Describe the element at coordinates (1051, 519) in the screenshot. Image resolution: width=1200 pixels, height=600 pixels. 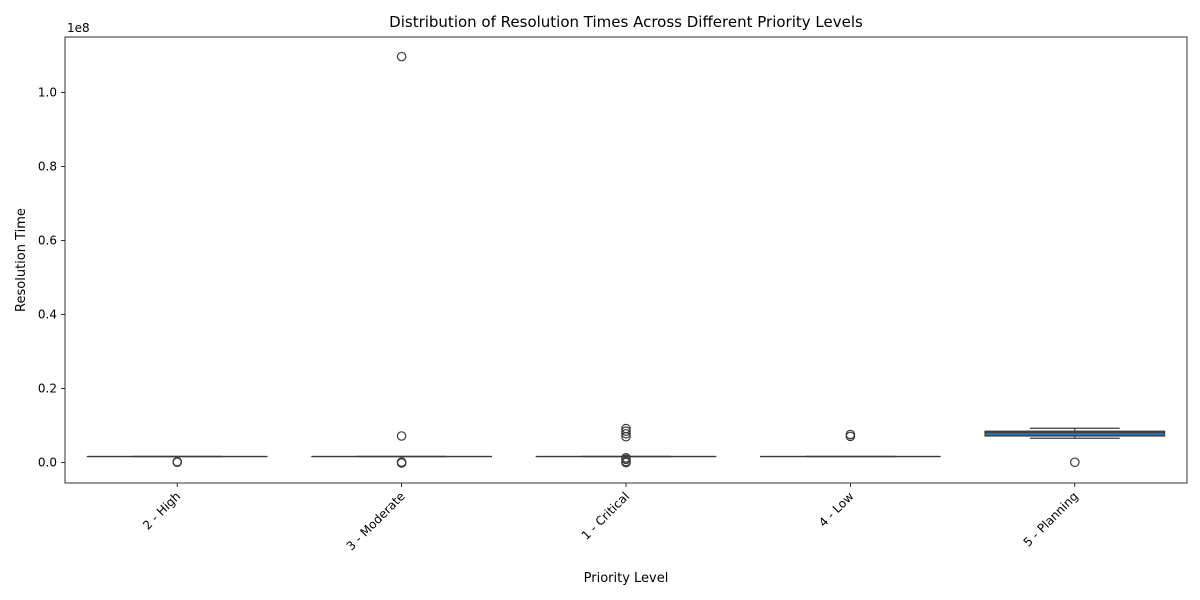
I see `x-tick-label: 5 - Planning` at that location.